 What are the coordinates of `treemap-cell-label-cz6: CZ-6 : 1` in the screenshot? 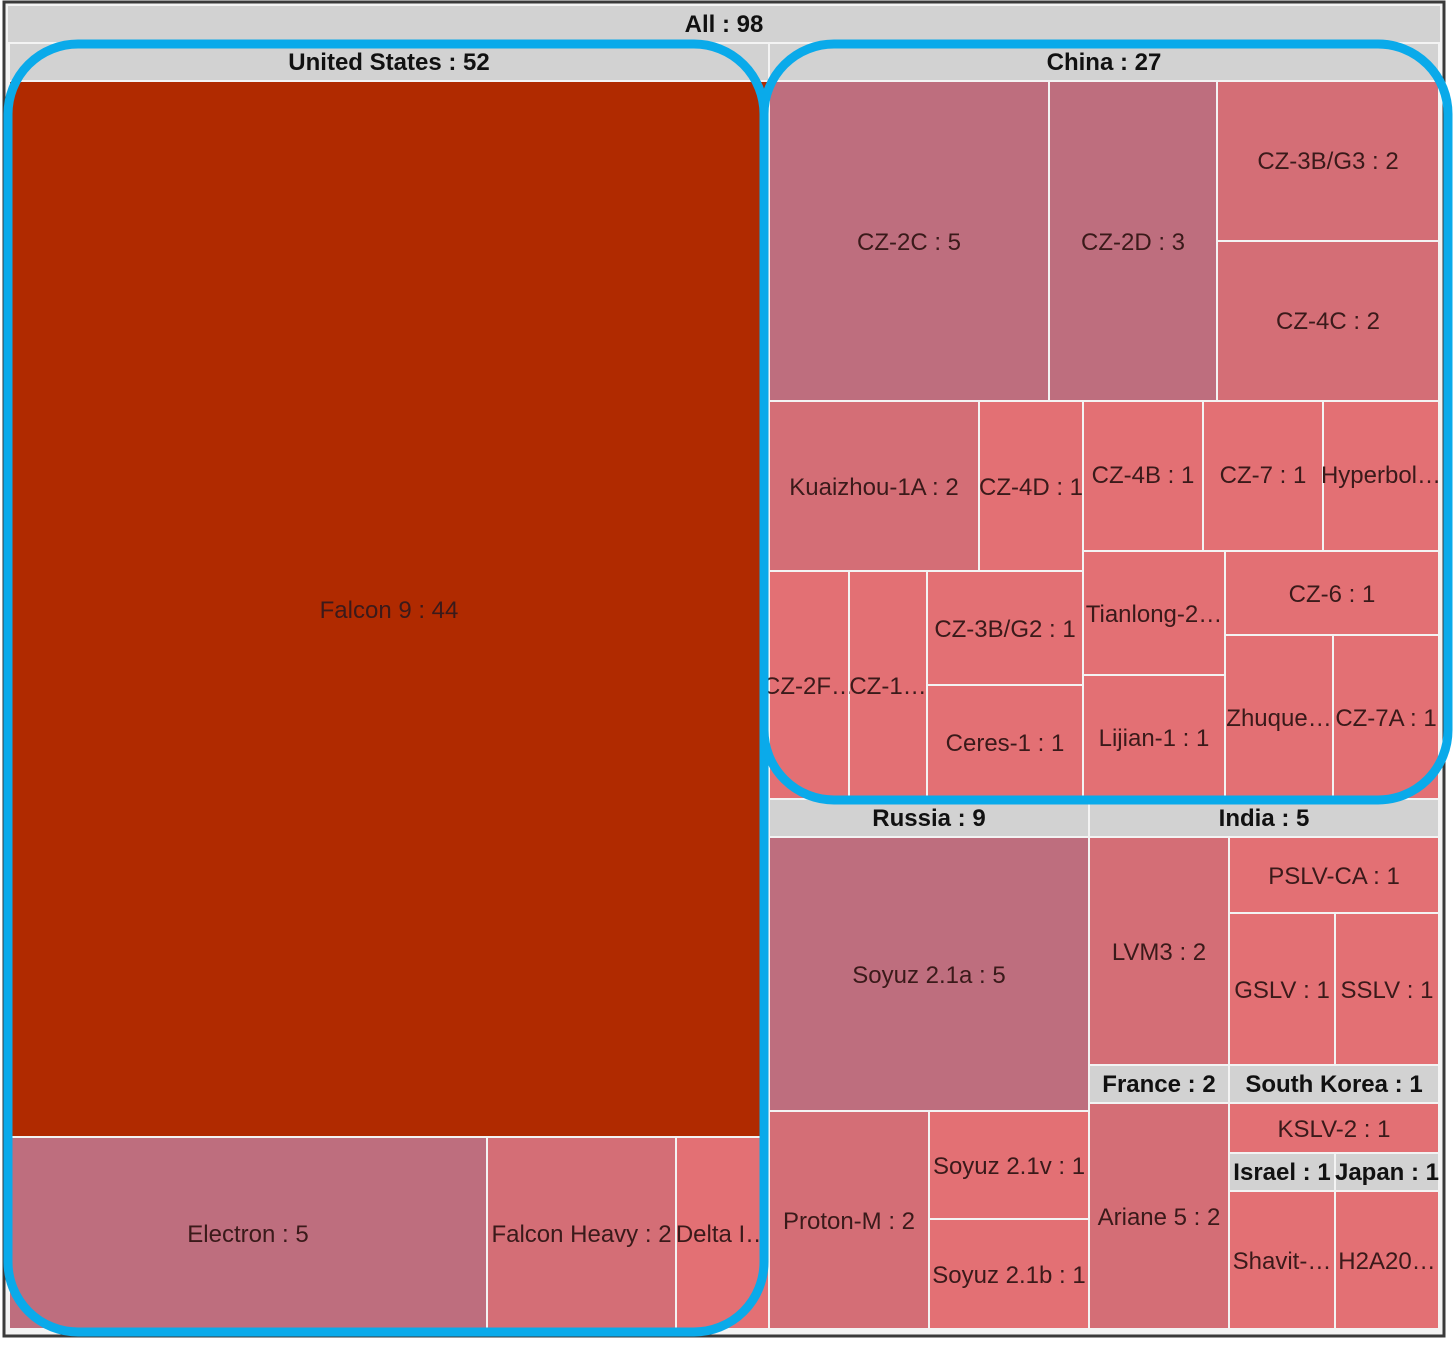 It's located at (1332, 594).